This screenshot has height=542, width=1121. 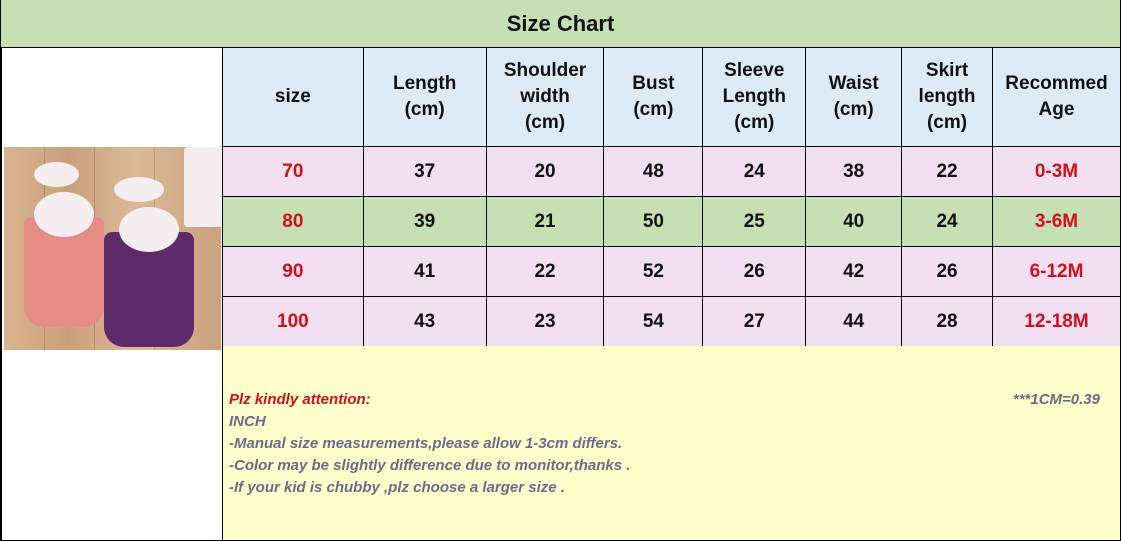 I want to click on measure-cell: 43, so click(x=424, y=321).